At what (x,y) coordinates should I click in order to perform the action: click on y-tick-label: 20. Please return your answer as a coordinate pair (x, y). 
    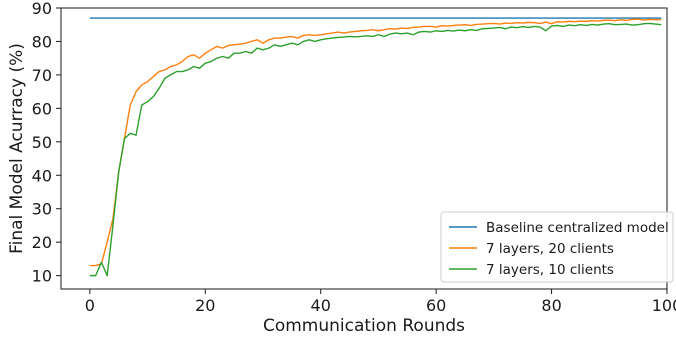
    Looking at the image, I should click on (42, 242).